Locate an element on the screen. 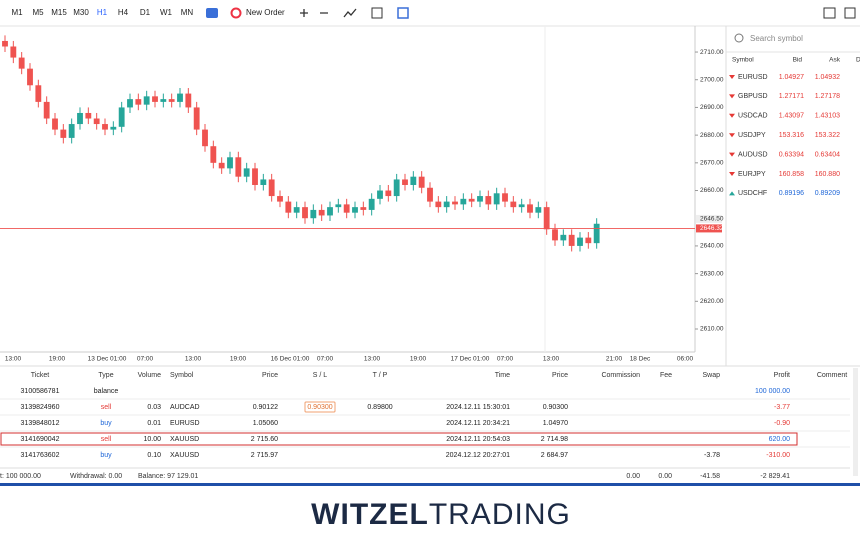 This screenshot has height=538, width=860. bid-tag is located at coordinates (709, 228).